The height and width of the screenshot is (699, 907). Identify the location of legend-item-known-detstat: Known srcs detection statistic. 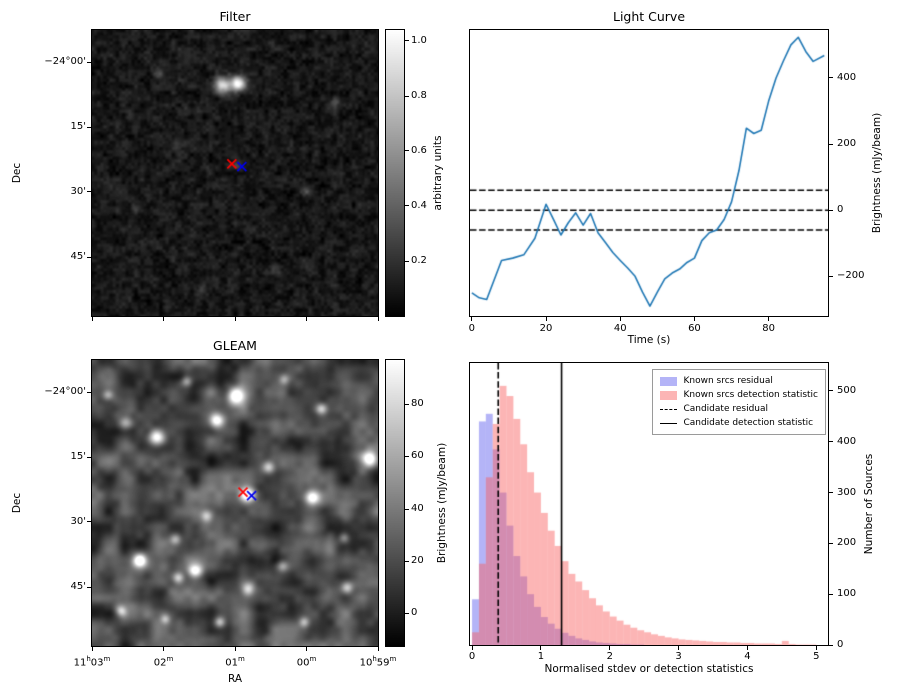
(739, 395).